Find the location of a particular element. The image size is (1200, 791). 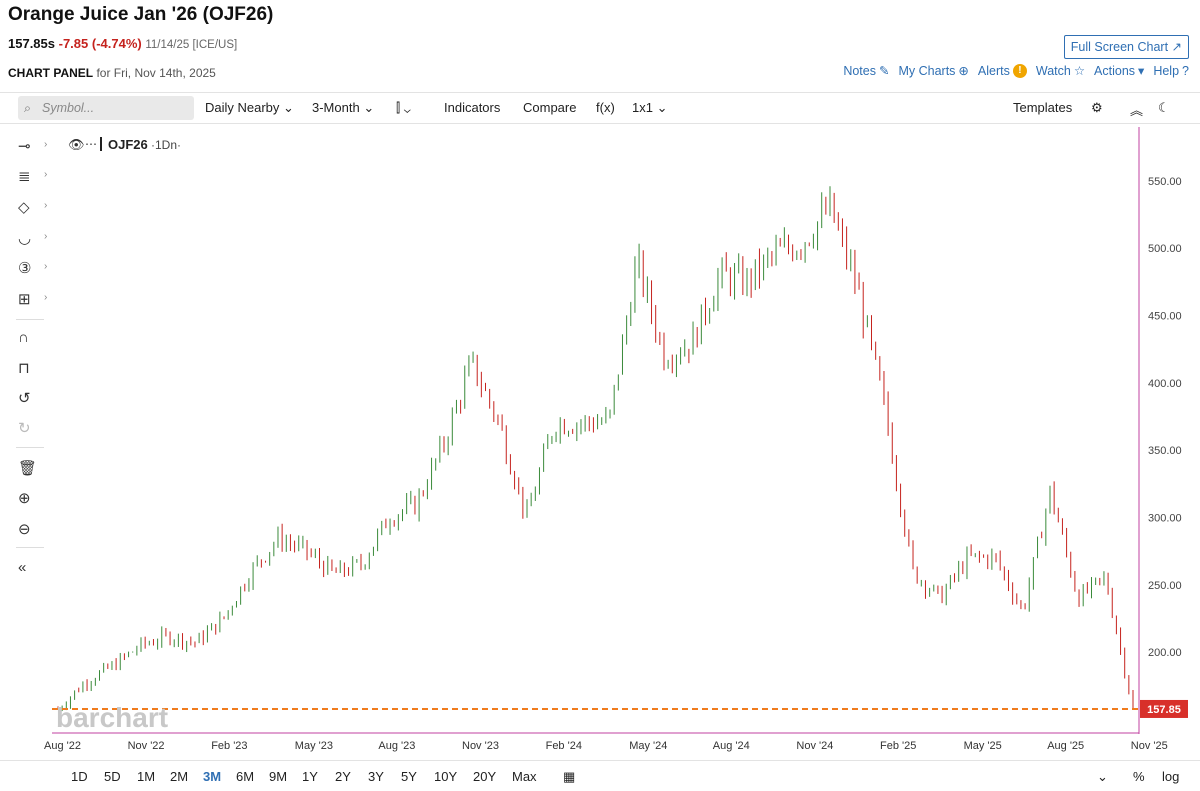

x-tick-label: May '25 is located at coordinates (982, 746).